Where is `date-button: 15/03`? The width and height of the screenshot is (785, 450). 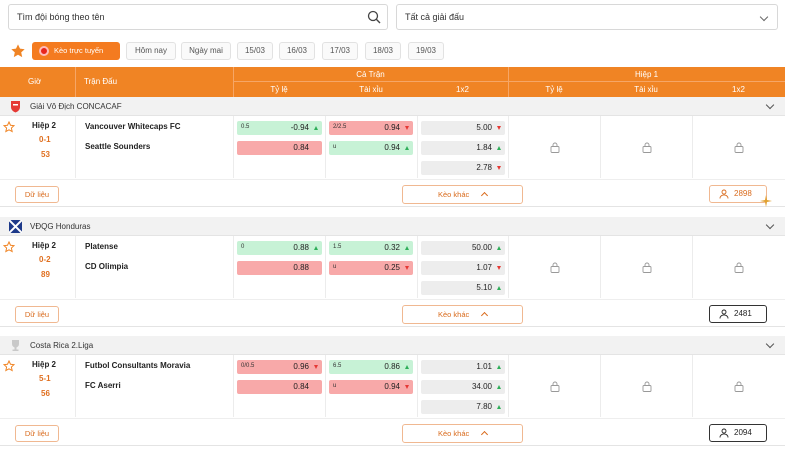
date-button: 15/03 is located at coordinates (255, 51).